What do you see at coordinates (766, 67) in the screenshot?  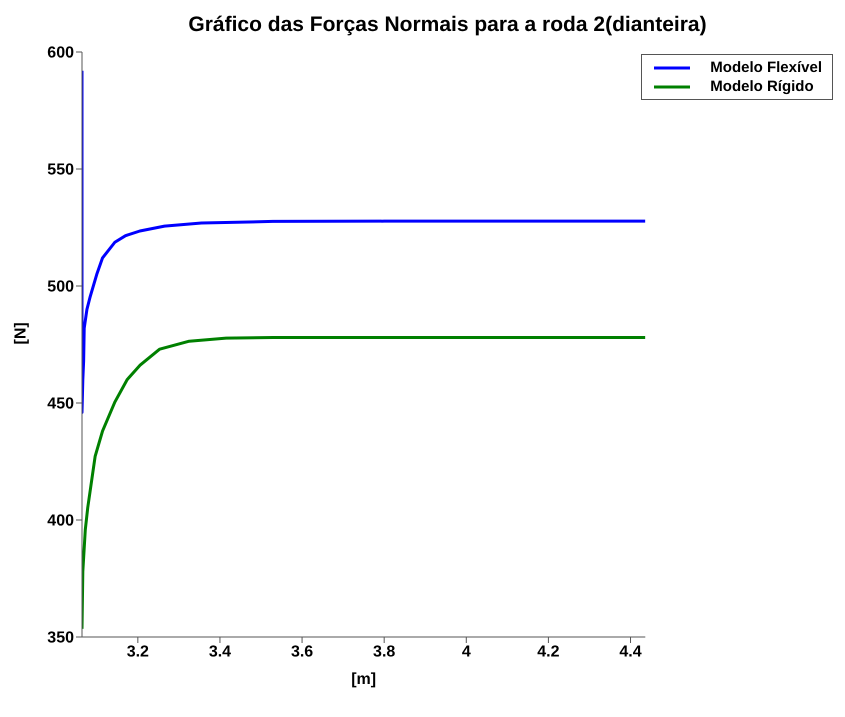 I see `legend-label: Modelo Flexível` at bounding box center [766, 67].